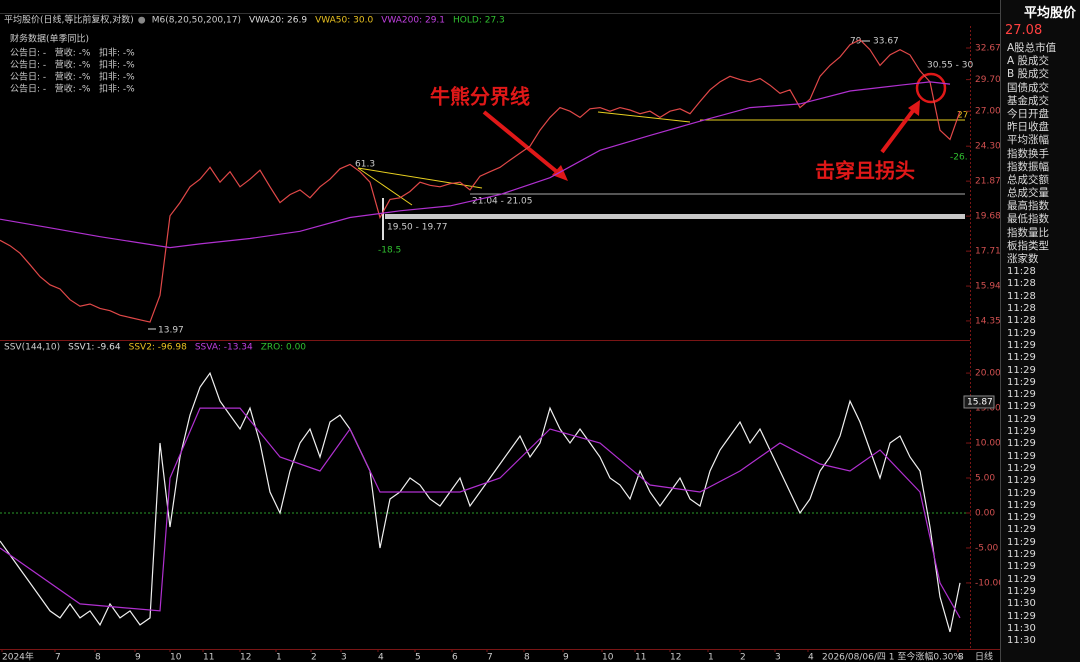 Image resolution: width=1080 pixels, height=662 pixels. What do you see at coordinates (389, 251) in the screenshot?
I see `annotation: -18.5` at bounding box center [389, 251].